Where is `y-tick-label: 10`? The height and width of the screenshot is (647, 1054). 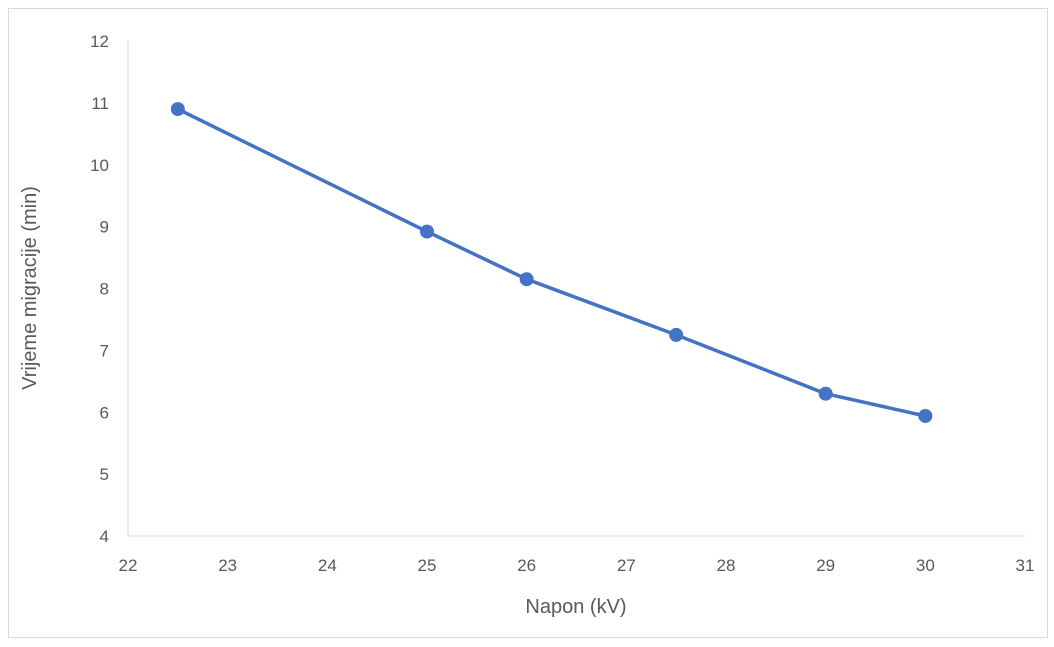
y-tick-label: 10 is located at coordinates (99, 165).